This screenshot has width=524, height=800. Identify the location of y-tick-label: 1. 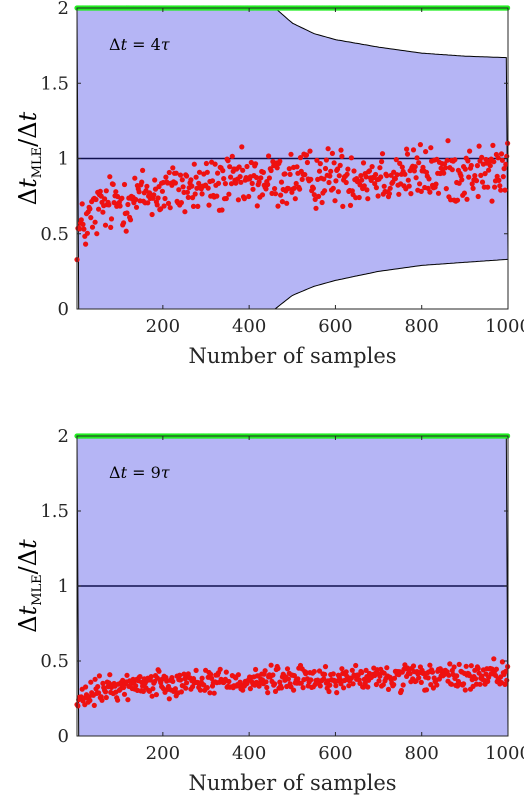
(63, 159).